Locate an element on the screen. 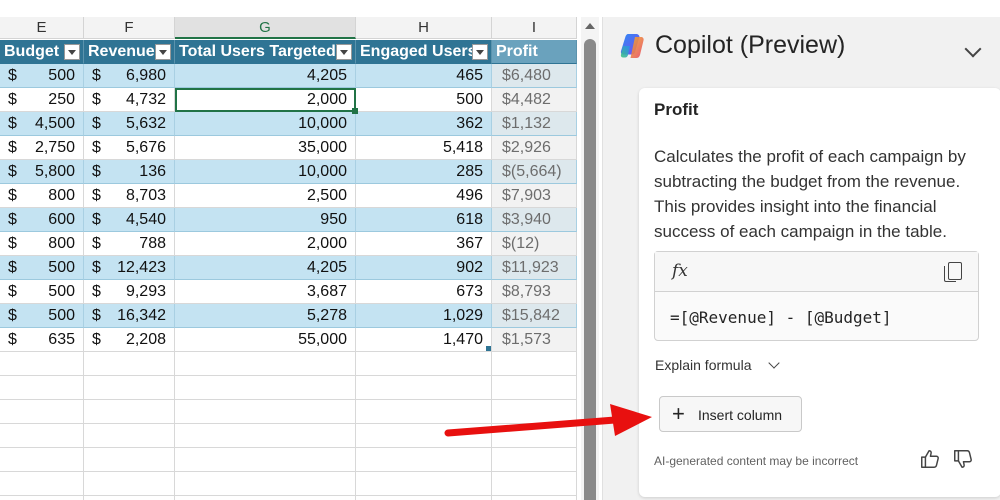  engaged-users-cell: 465 is located at coordinates (424, 76).